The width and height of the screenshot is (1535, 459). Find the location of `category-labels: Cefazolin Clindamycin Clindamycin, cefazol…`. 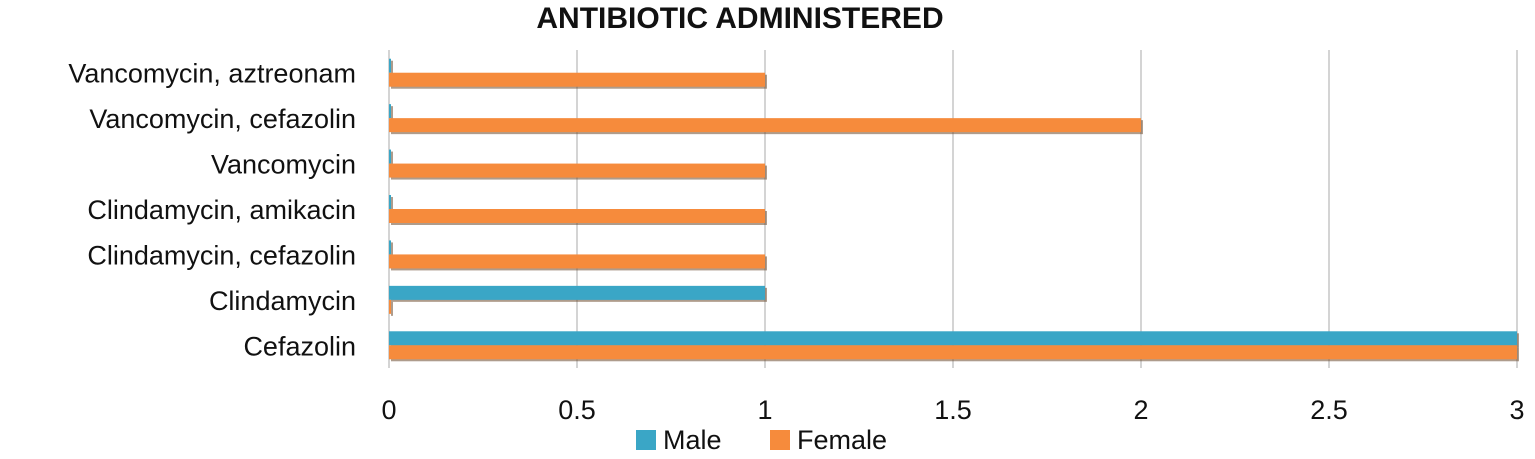

category-labels: Cefazolin Clindamycin Clindamycin, cefazol… is located at coordinates (212, 210).